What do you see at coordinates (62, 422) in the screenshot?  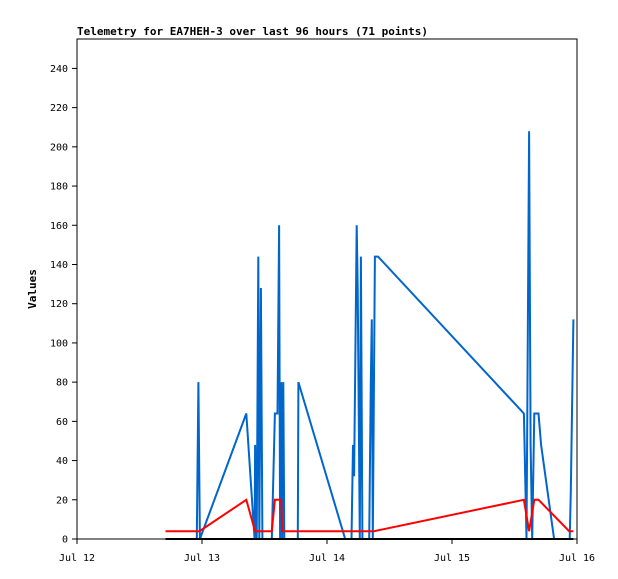 I see `y-tick-label: 60` at bounding box center [62, 422].